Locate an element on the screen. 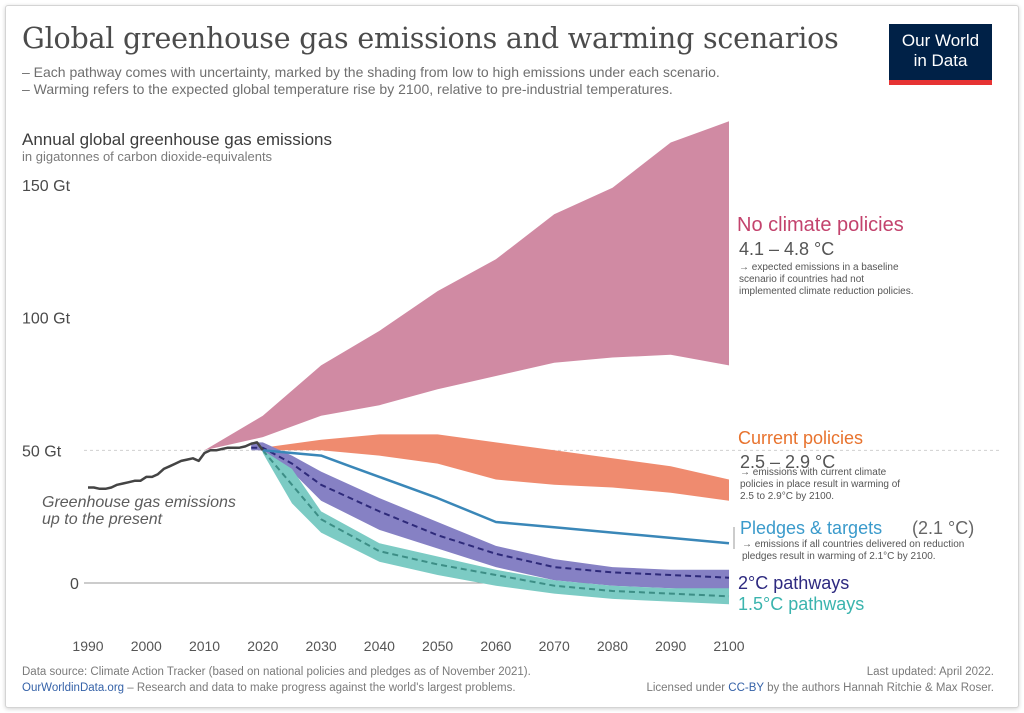 Image resolution: width=1024 pixels, height=713 pixels. current-policy-band is located at coordinates (495, 467).